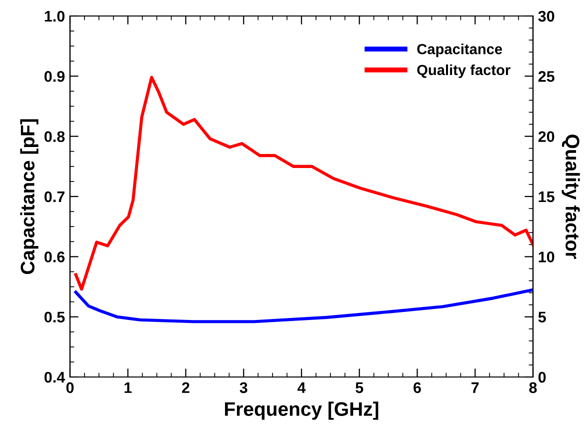  Describe the element at coordinates (301, 411) in the screenshot. I see `x-axis-title: Frequency [GHz]` at that location.